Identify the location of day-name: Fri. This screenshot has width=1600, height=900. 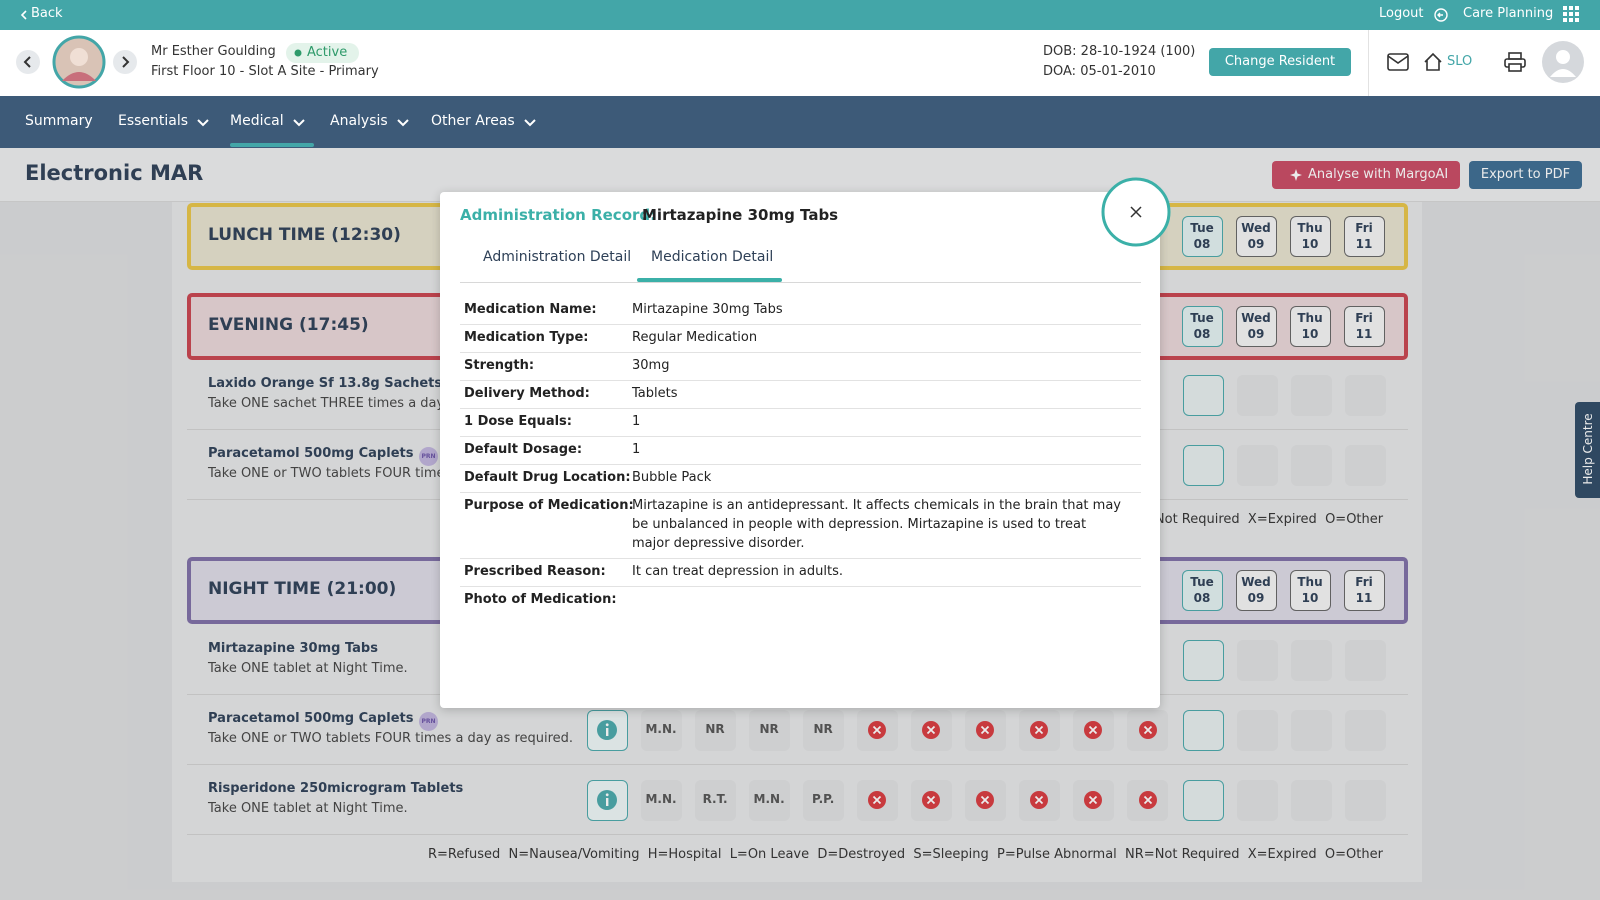
(1364, 318).